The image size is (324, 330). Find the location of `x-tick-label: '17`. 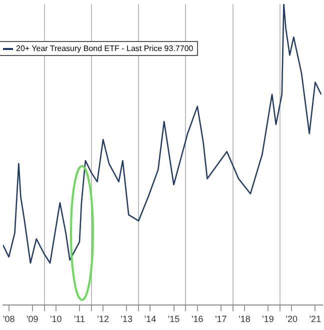

x-tick-label: '17 is located at coordinates (221, 319).